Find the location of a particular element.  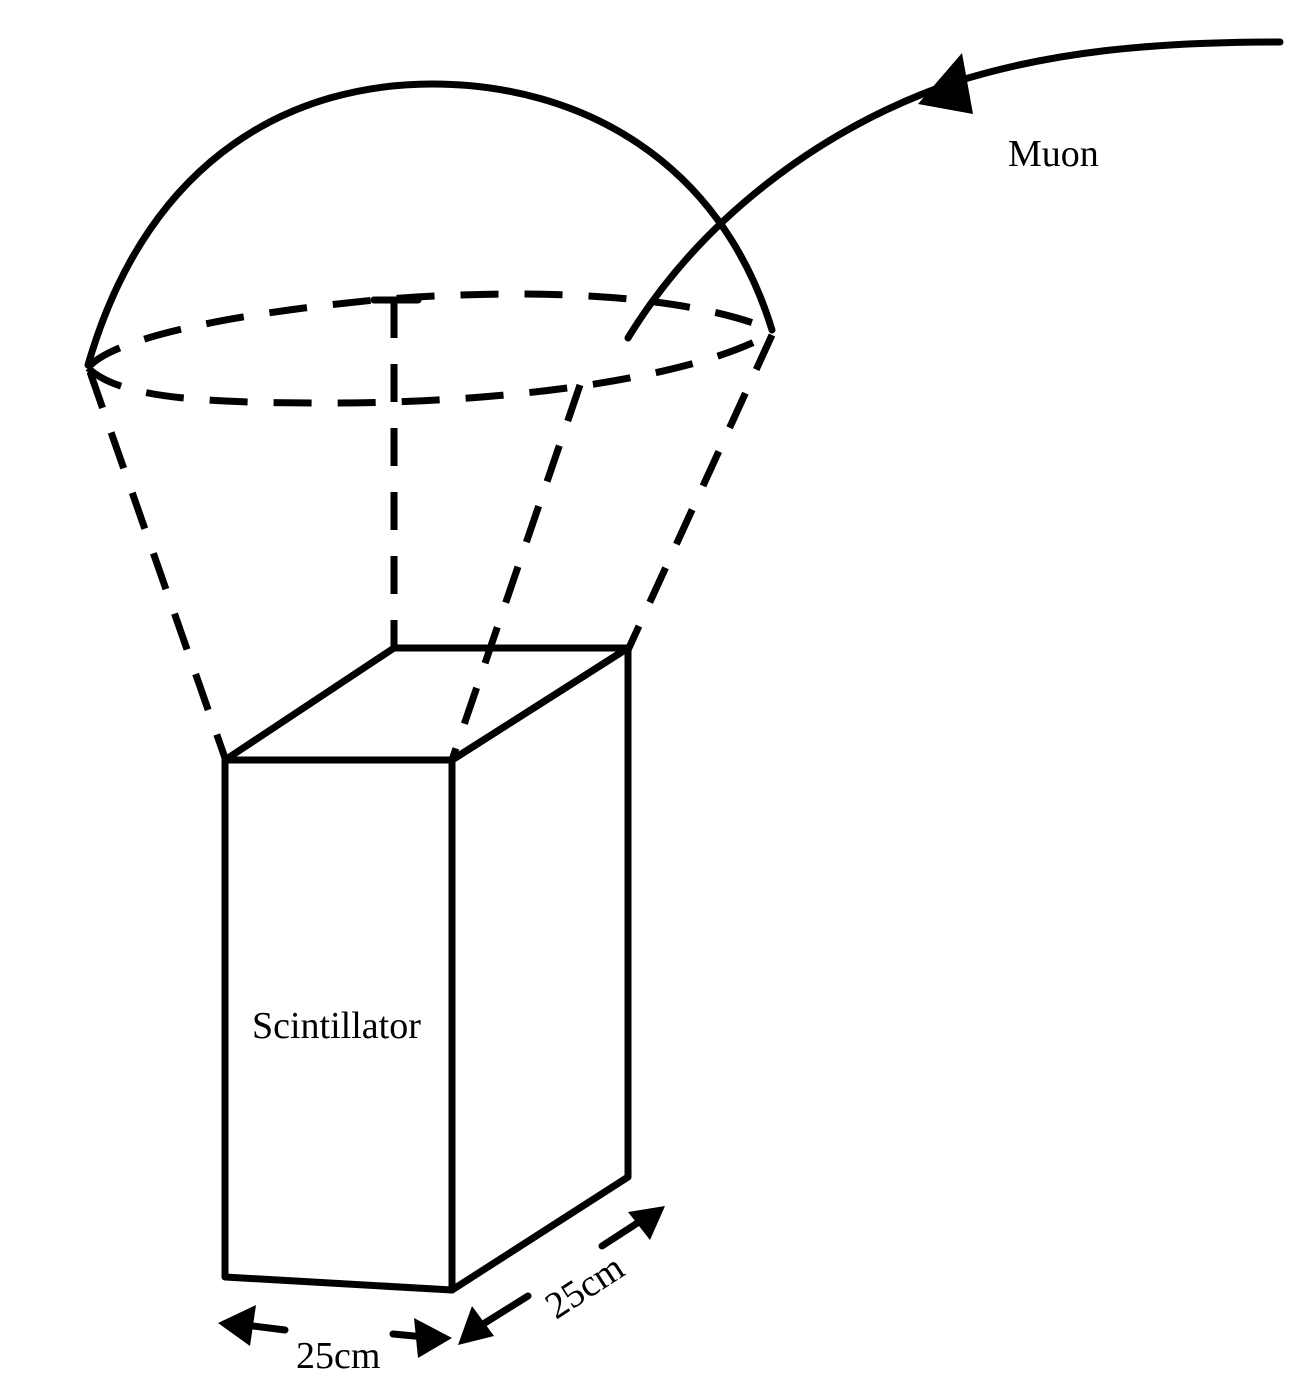

depth-dimension-arrow is located at coordinates (561, 1275).